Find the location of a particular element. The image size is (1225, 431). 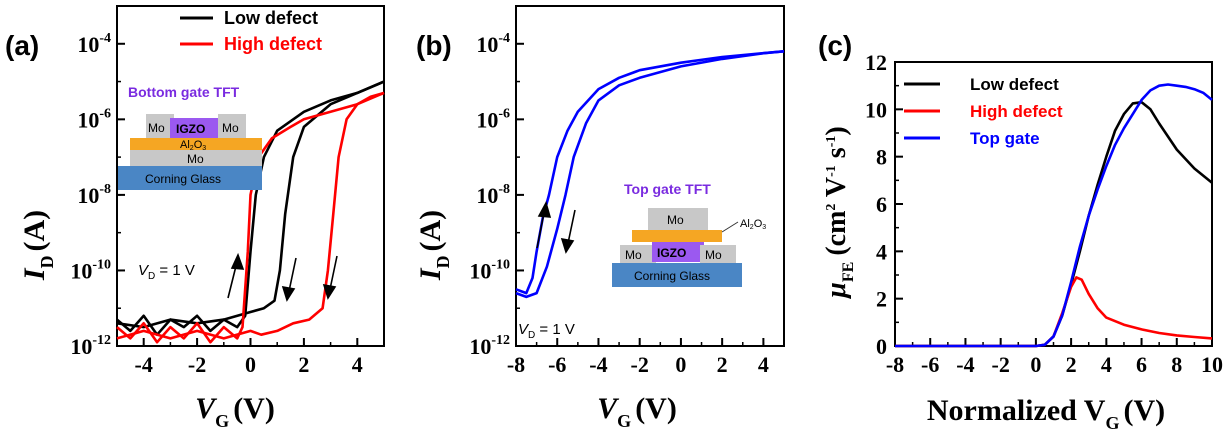

sweep-arrow-down-high-head is located at coordinates (329, 291).